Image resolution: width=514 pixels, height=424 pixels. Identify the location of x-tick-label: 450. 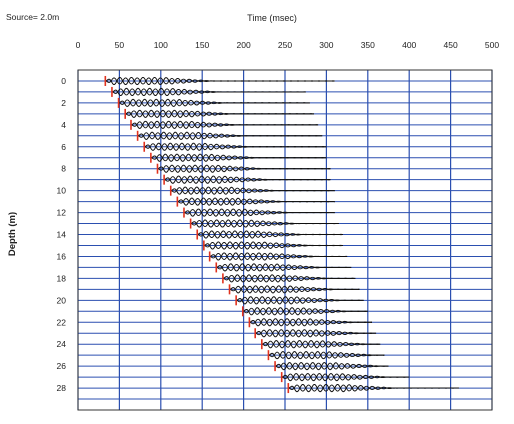
(451, 45).